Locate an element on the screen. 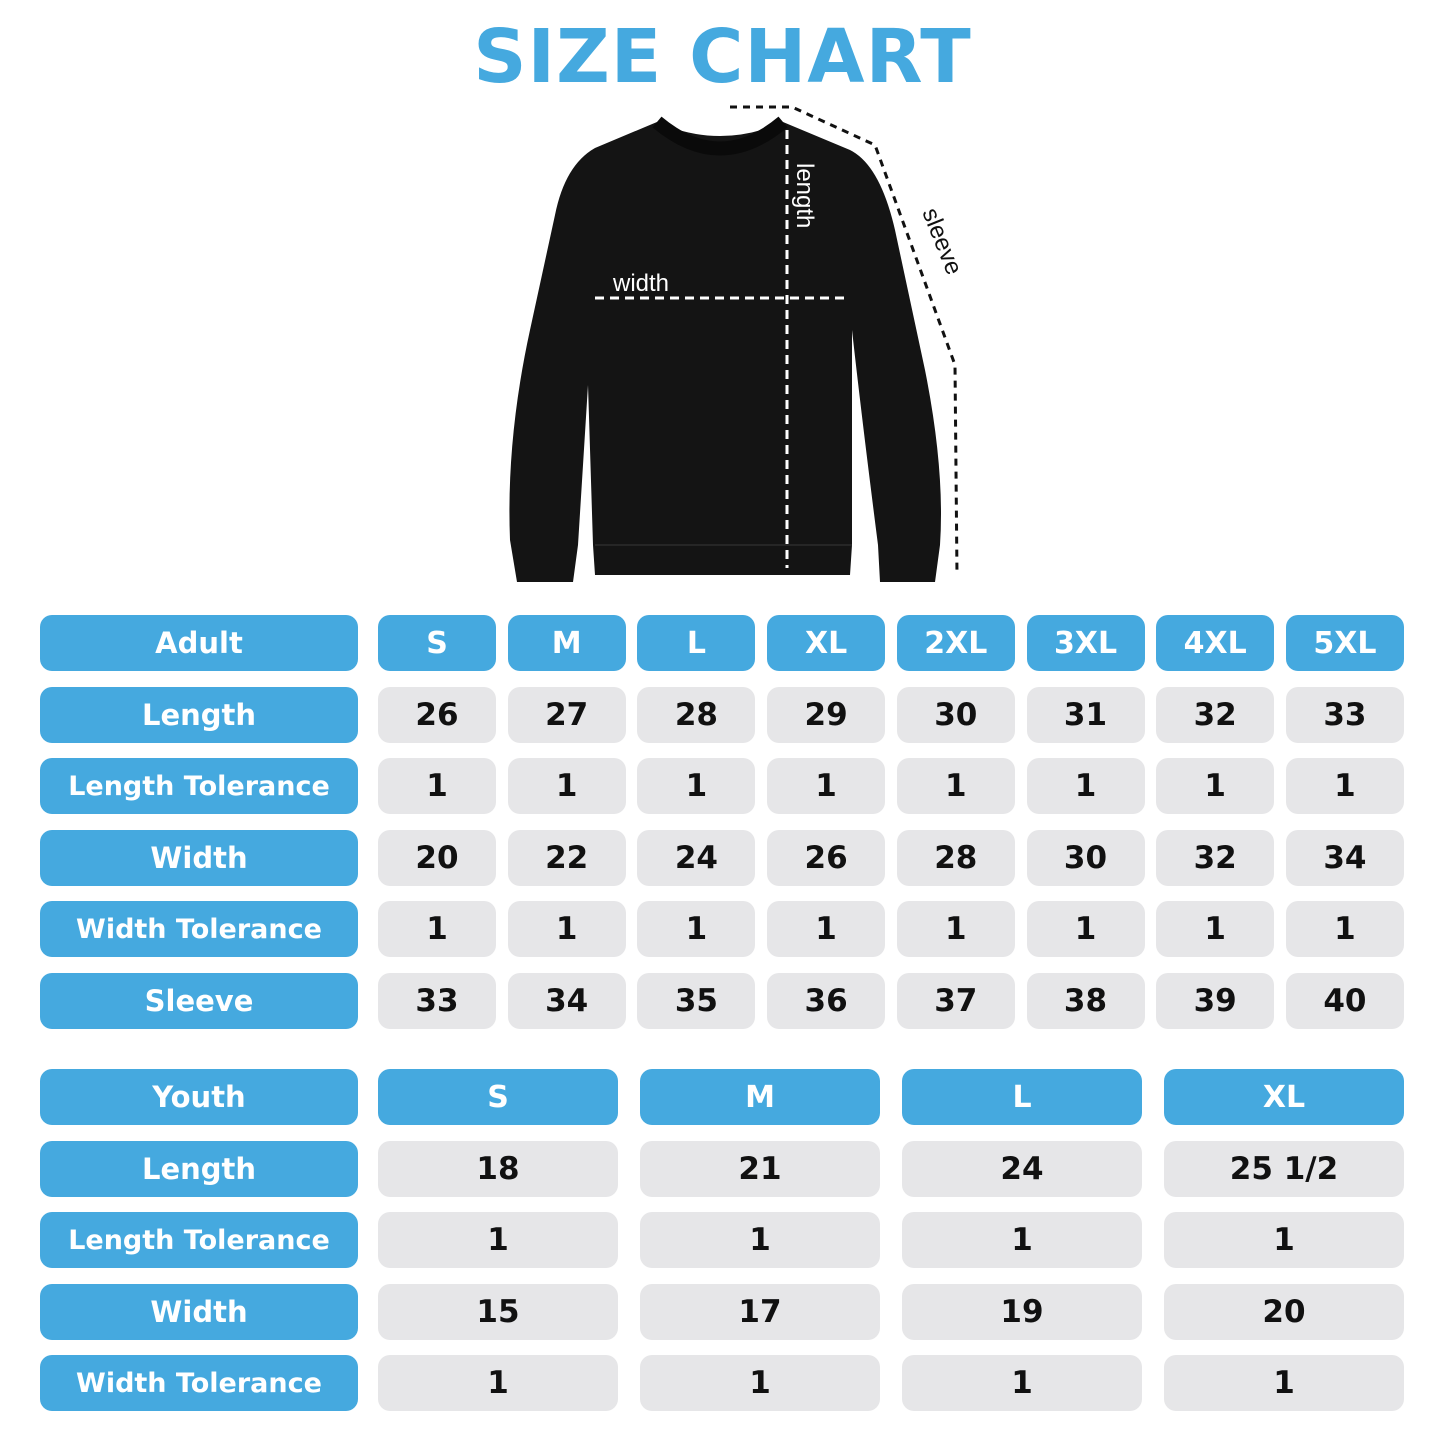 The height and width of the screenshot is (1445, 1445). adult-size-M: M is located at coordinates (566, 643).